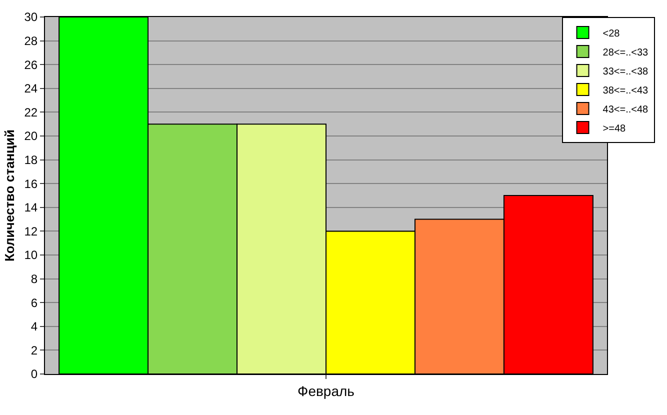 The width and height of the screenshot is (667, 415). I want to click on y-tick-label: 4, so click(34, 327).